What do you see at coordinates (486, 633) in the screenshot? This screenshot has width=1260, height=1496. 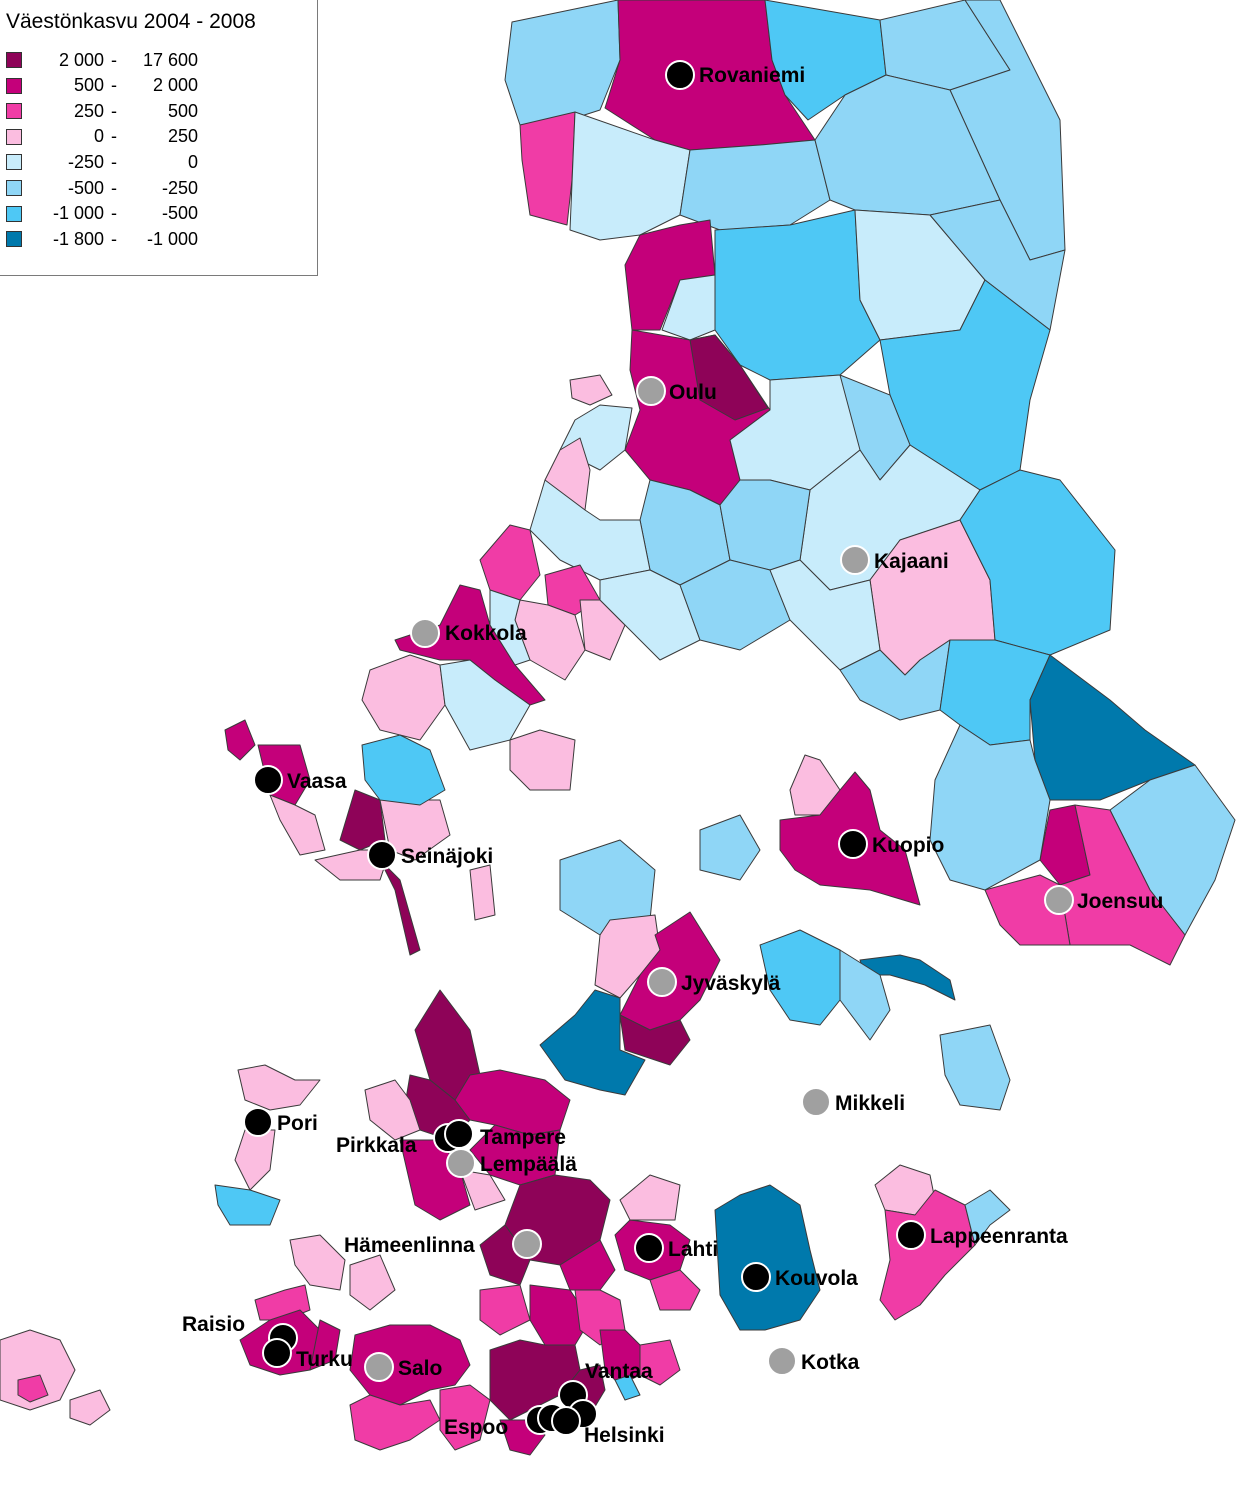 I see `city-label: Kokkola` at bounding box center [486, 633].